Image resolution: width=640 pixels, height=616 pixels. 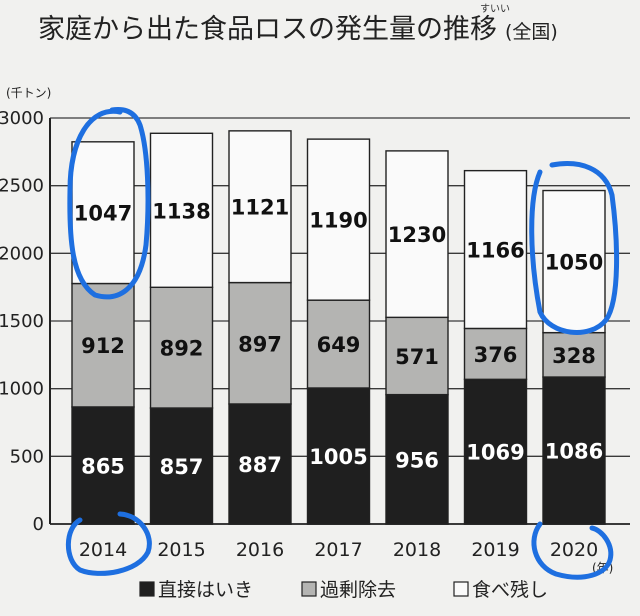 I want to click on y-tick-label: 500, so click(x=27, y=456).